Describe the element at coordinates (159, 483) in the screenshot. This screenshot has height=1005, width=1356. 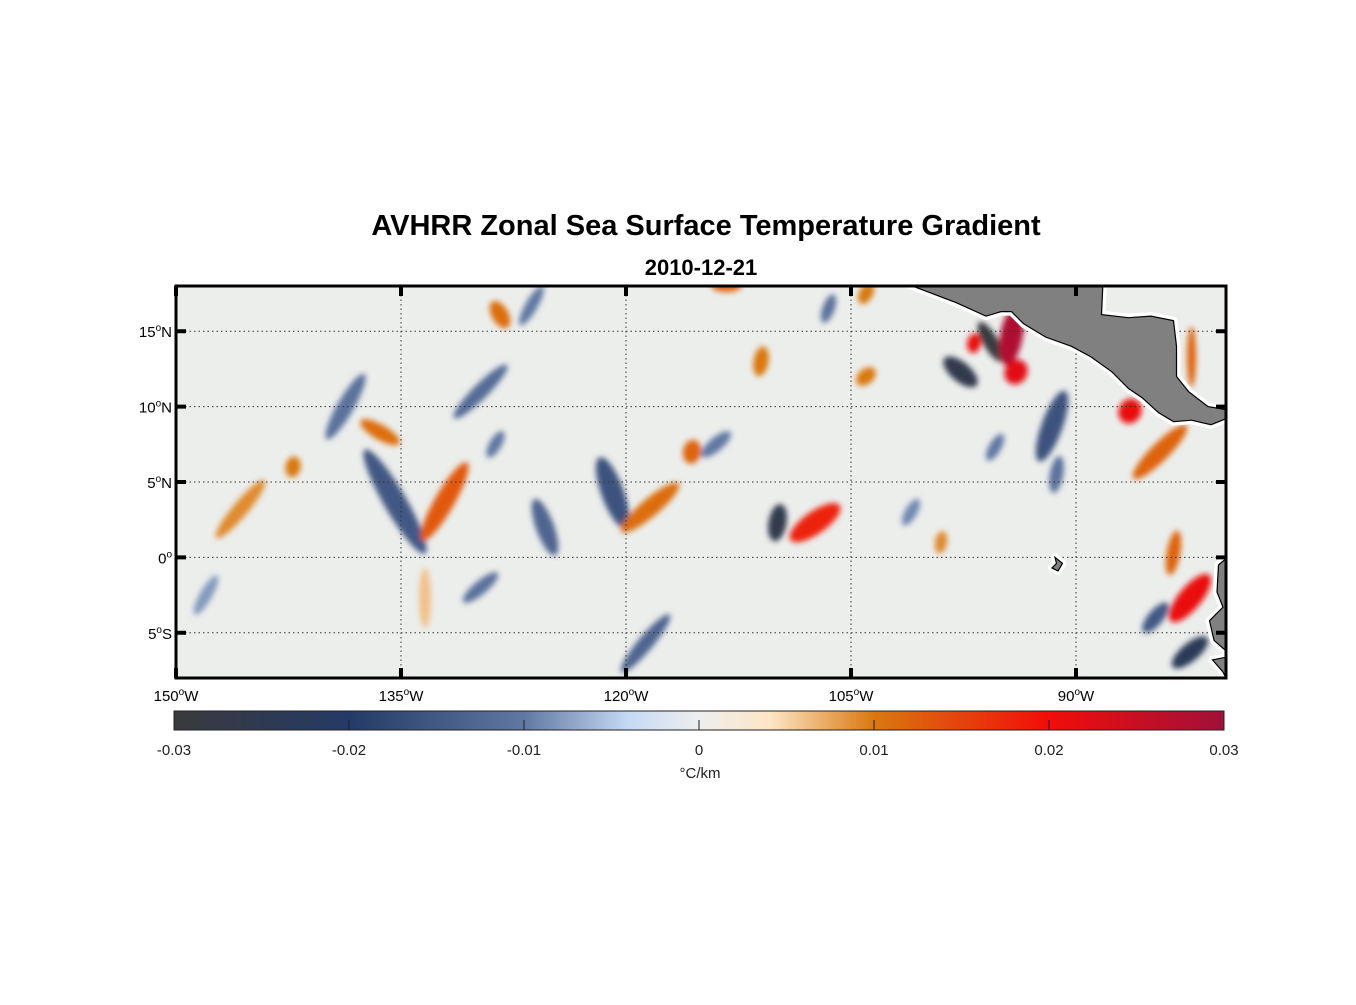
I see `y-tick-label: 5oN` at that location.